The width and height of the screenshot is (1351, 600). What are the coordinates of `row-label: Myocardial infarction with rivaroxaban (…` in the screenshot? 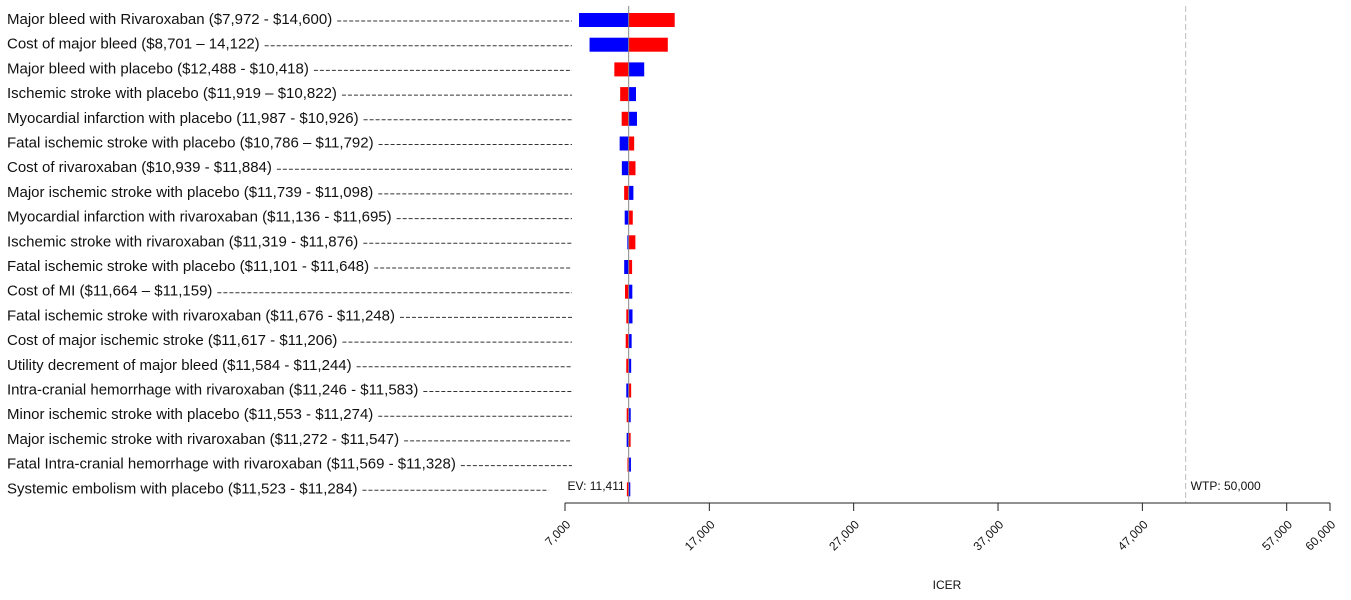 It's located at (199, 217).